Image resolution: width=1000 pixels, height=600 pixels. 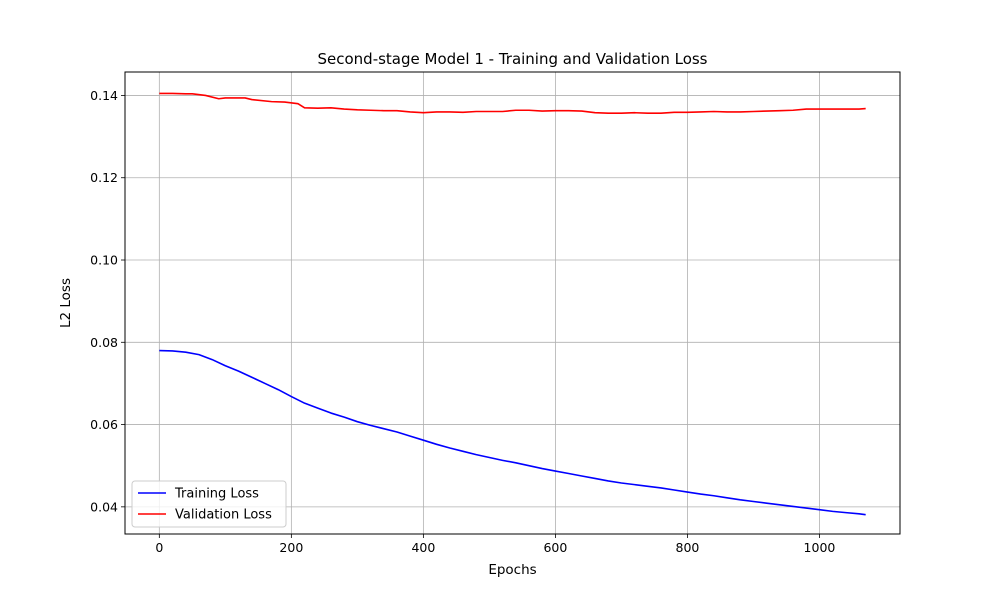 What do you see at coordinates (104, 177) in the screenshot?
I see `y-tick-label: 0.12` at bounding box center [104, 177].